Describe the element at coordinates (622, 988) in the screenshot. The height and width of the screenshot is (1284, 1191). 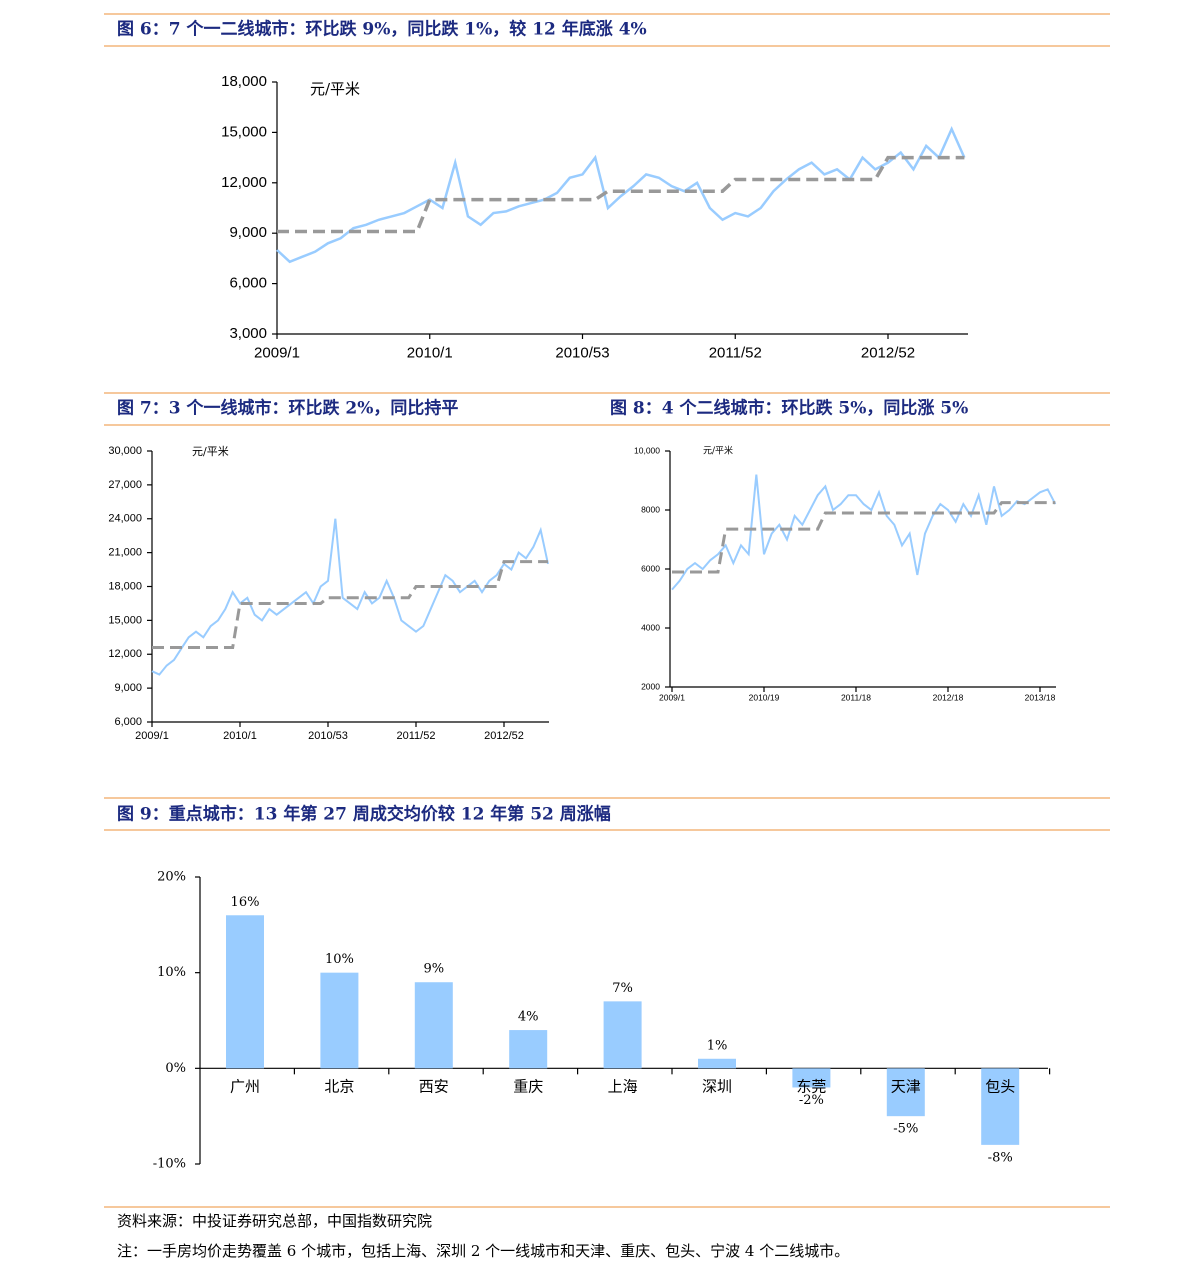
I see `value-label: 7%` at that location.